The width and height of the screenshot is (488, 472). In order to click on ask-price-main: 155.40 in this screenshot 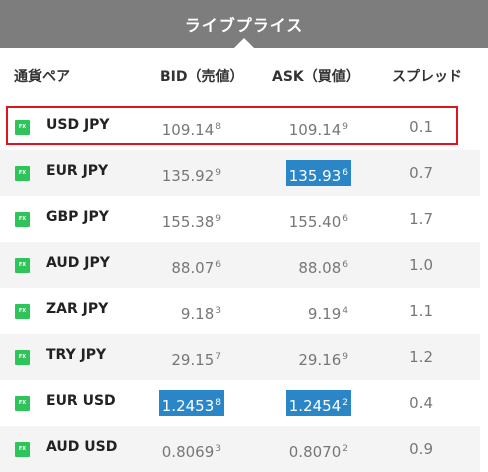, I will do `click(315, 222)`.